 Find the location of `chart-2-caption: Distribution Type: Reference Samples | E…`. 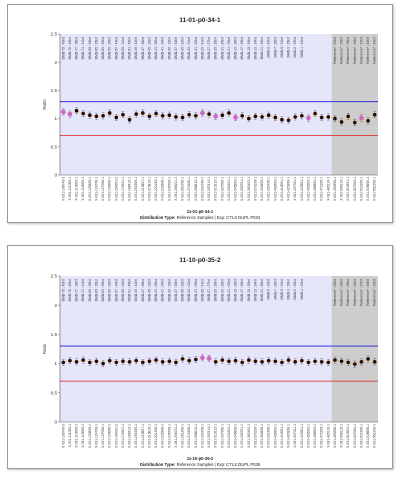

chart-2-caption: Distribution Type: Reference Samples | E… is located at coordinates (200, 464).